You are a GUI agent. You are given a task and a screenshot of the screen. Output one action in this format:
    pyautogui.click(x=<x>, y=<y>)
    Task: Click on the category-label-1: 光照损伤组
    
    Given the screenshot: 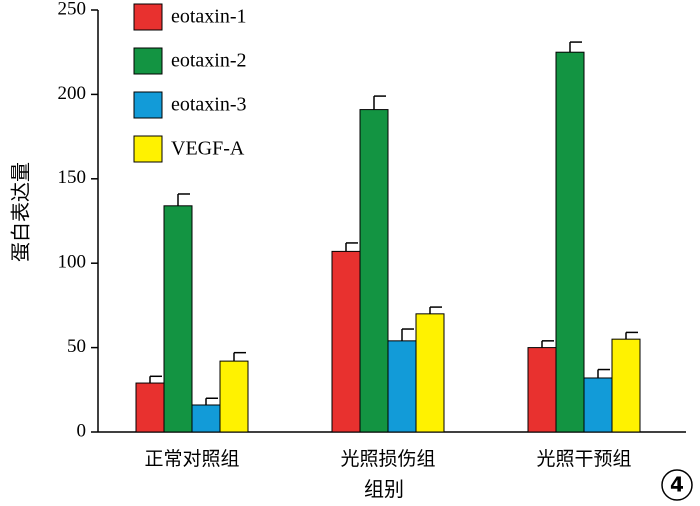 What is the action you would take?
    pyautogui.click(x=387, y=459)
    